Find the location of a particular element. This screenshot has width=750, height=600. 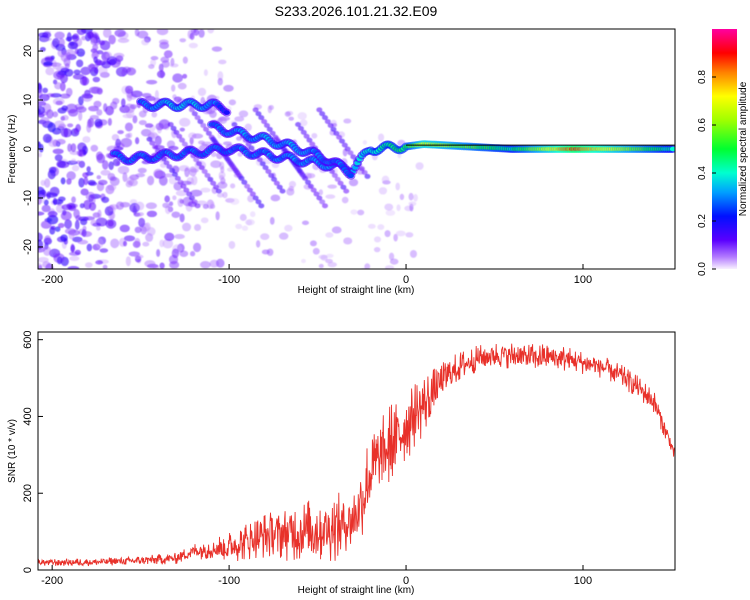

colorbar-tick-label: 0.8 is located at coordinates (702, 77).